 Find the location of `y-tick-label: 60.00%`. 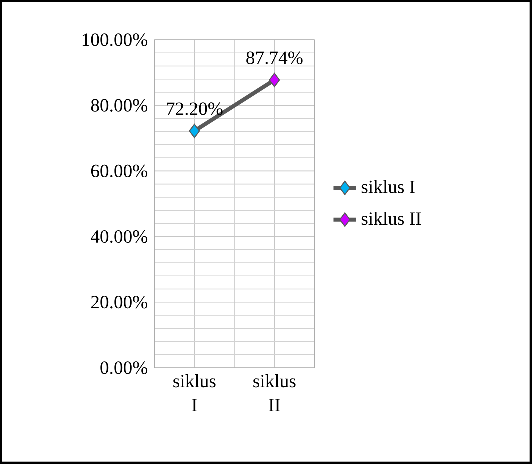

y-tick-label: 60.00% is located at coordinates (119, 171).